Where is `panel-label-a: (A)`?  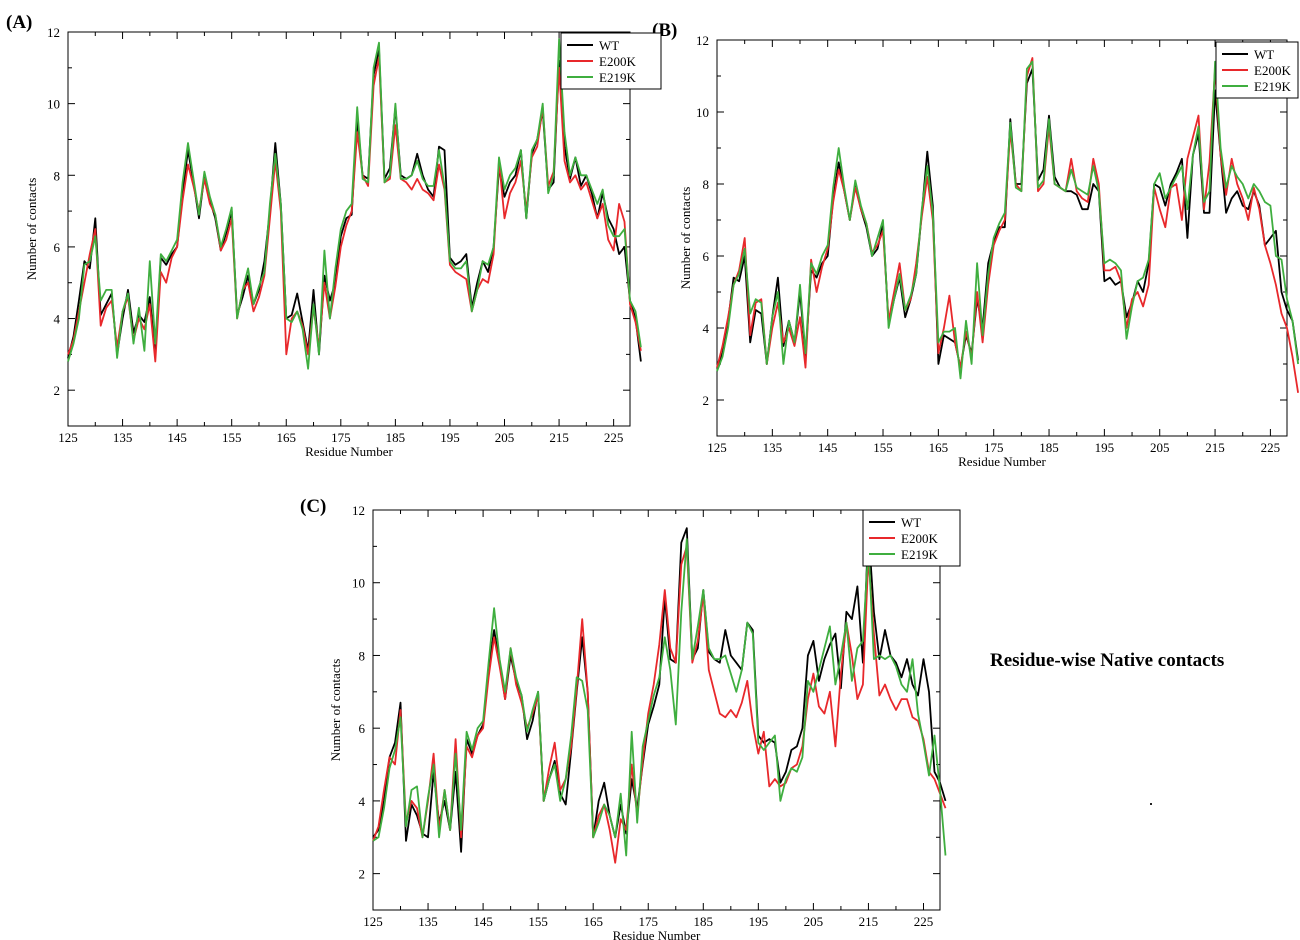 panel-label-a: (A) is located at coordinates (19, 22).